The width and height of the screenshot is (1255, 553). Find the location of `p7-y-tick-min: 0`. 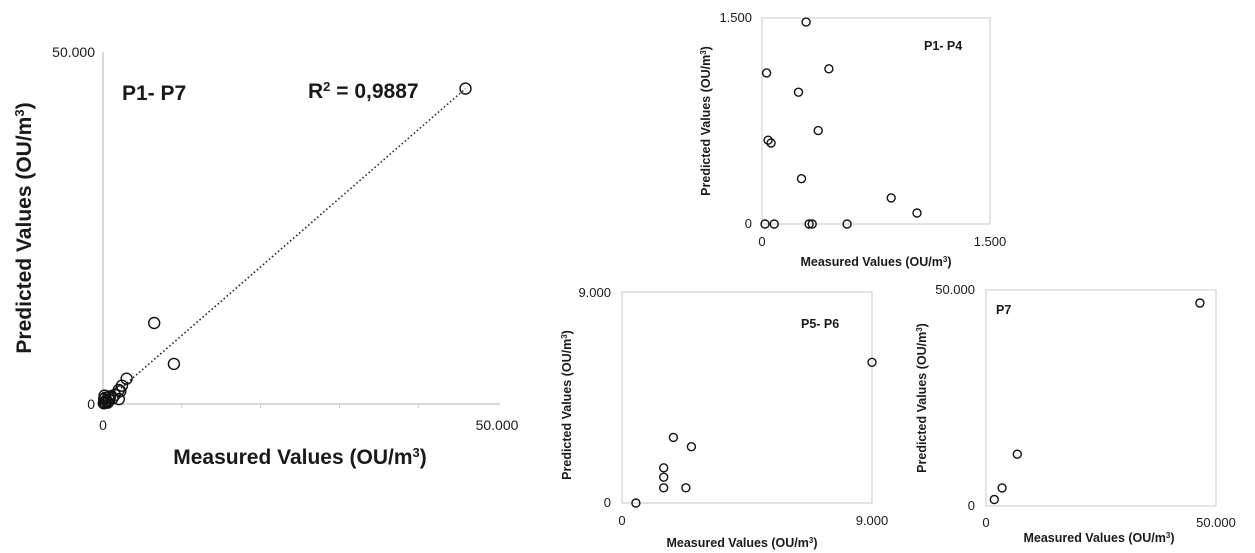

p7-y-tick-min: 0 is located at coordinates (971, 505).